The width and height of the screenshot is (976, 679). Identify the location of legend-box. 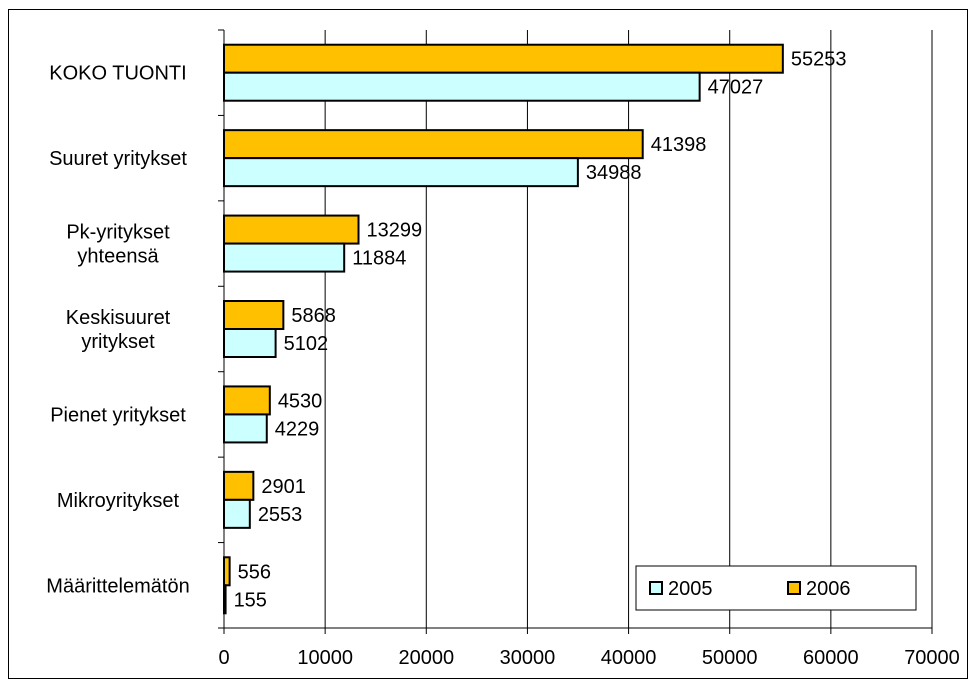
(776, 588).